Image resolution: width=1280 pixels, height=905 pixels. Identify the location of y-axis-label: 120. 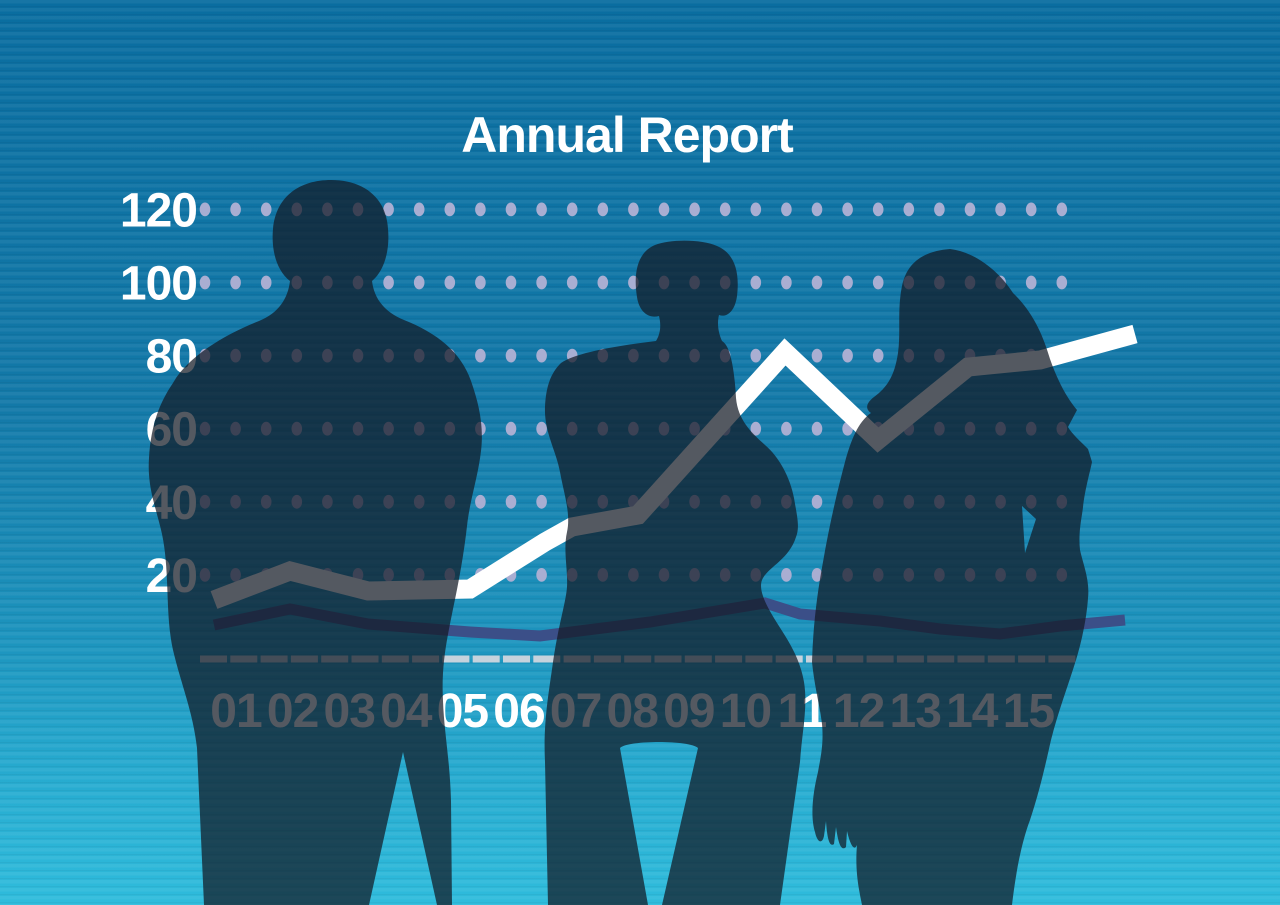
(158, 210).